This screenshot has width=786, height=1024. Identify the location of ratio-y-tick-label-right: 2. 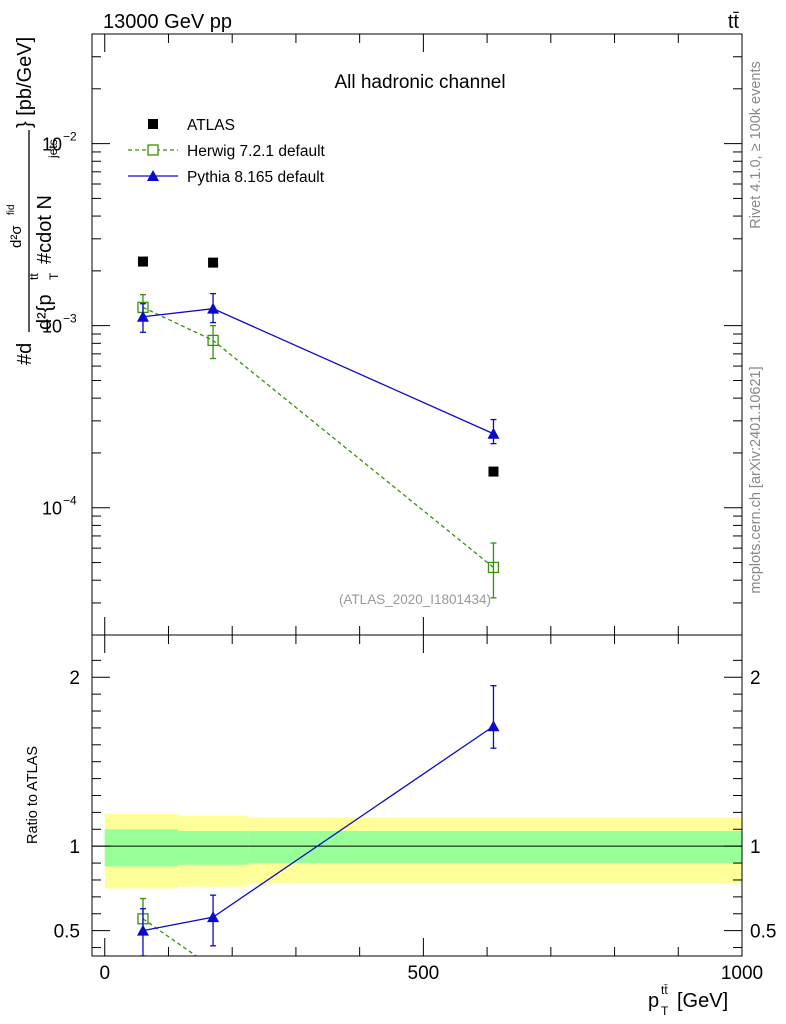
(755, 678).